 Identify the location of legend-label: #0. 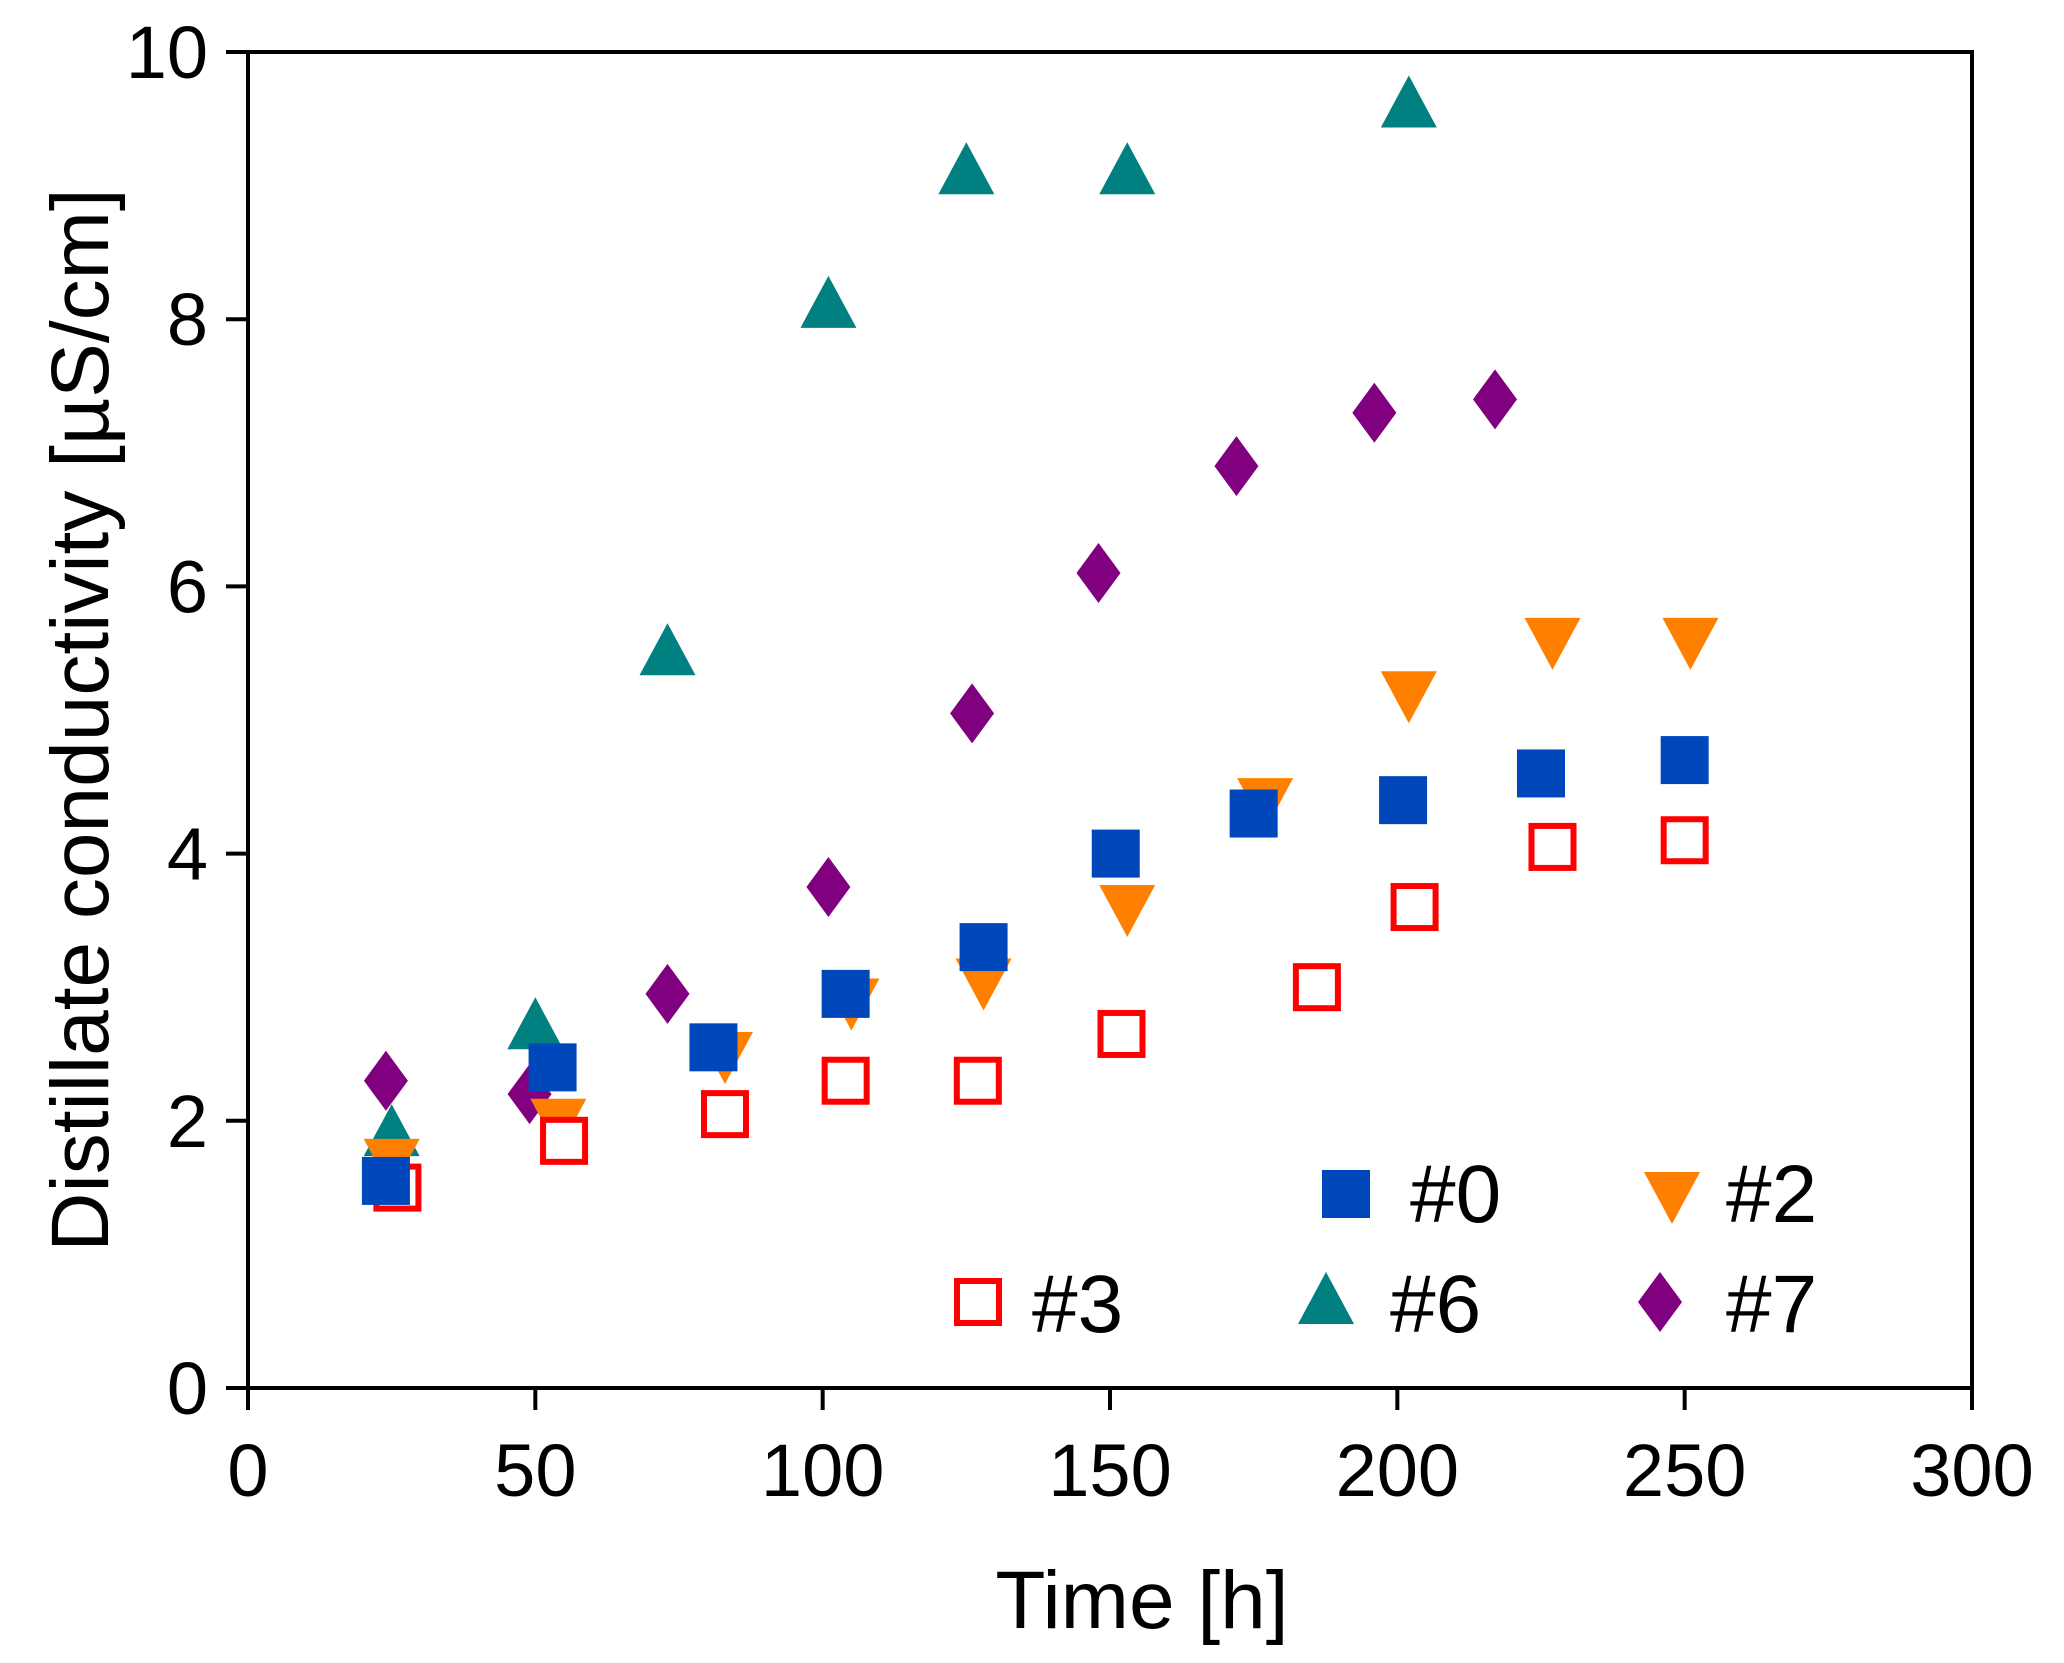
(1455, 1194).